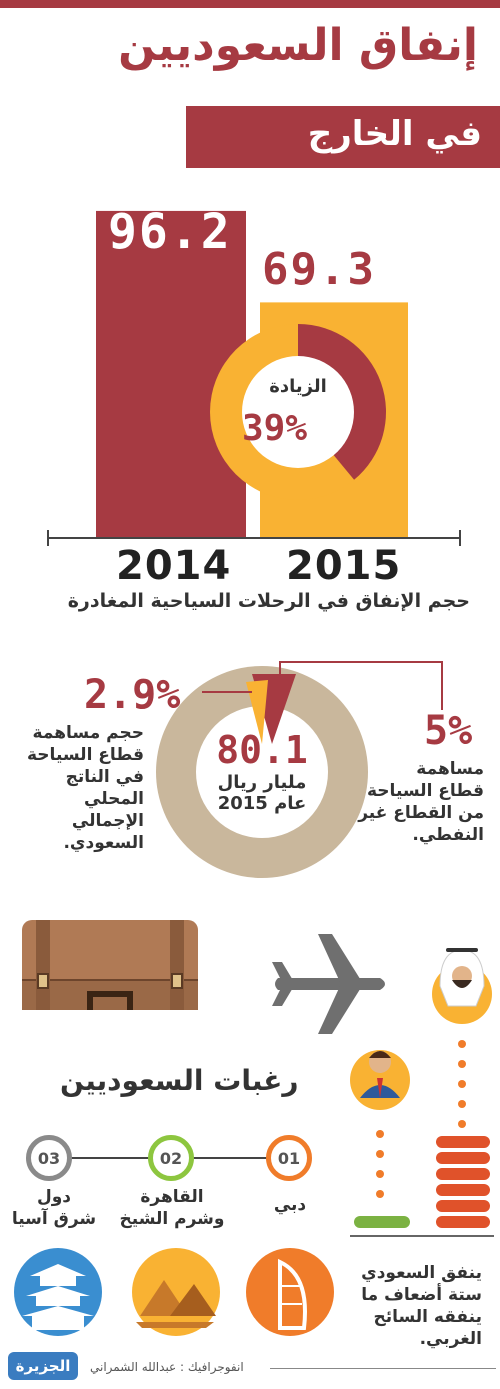 This screenshot has height=1389, width=500. Describe the element at coordinates (421, 1273) in the screenshot. I see `text-line: ينفق السعودي` at that location.